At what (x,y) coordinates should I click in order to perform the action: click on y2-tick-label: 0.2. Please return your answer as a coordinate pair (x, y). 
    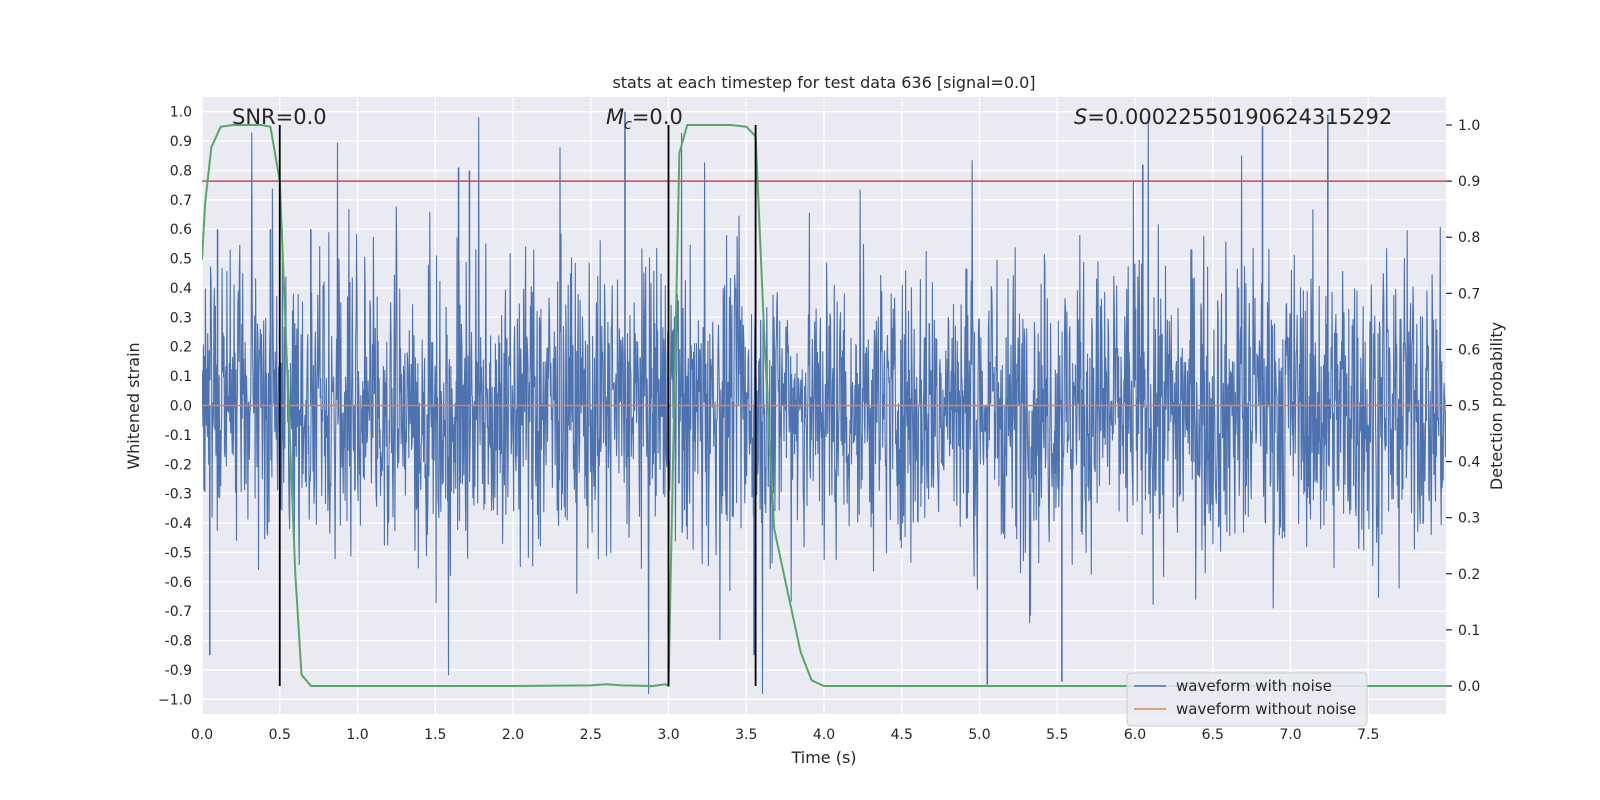
    Looking at the image, I should click on (1469, 575).